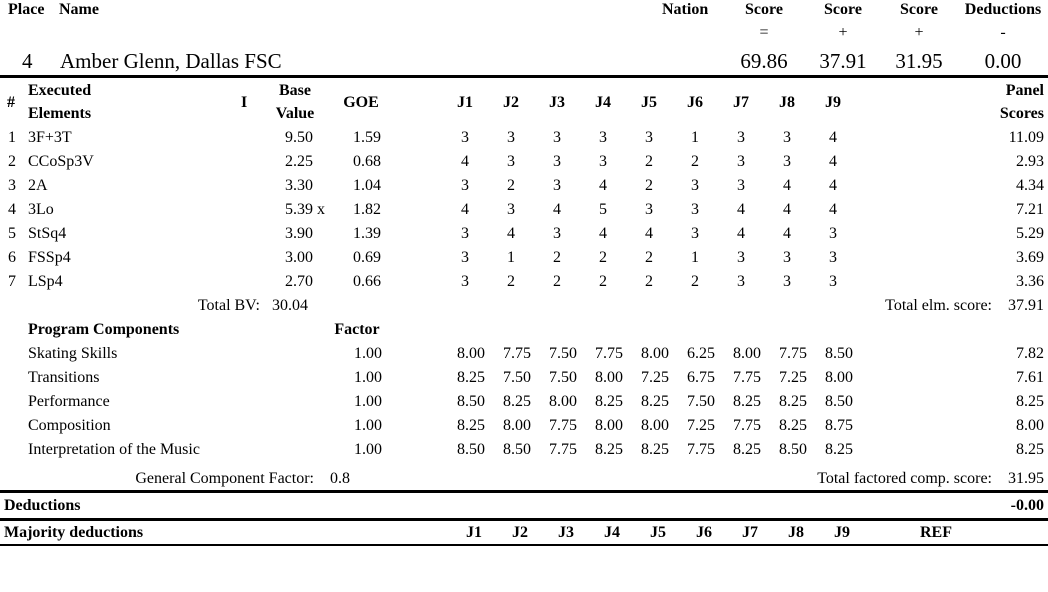  I want to click on value-header: Value, so click(295, 113).